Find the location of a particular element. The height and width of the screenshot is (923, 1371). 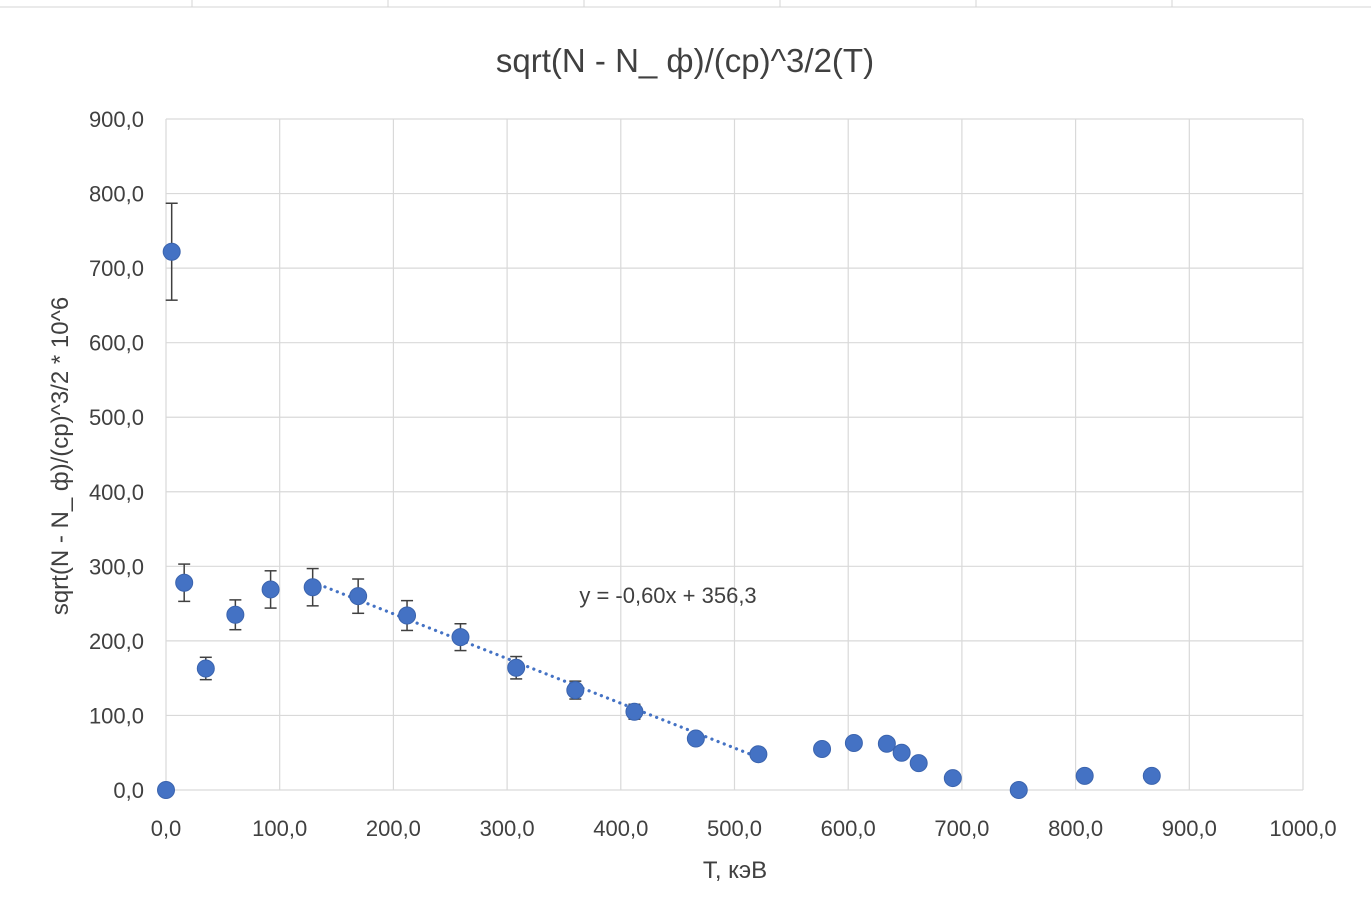

x-tick-label: 600,0 is located at coordinates (848, 828).